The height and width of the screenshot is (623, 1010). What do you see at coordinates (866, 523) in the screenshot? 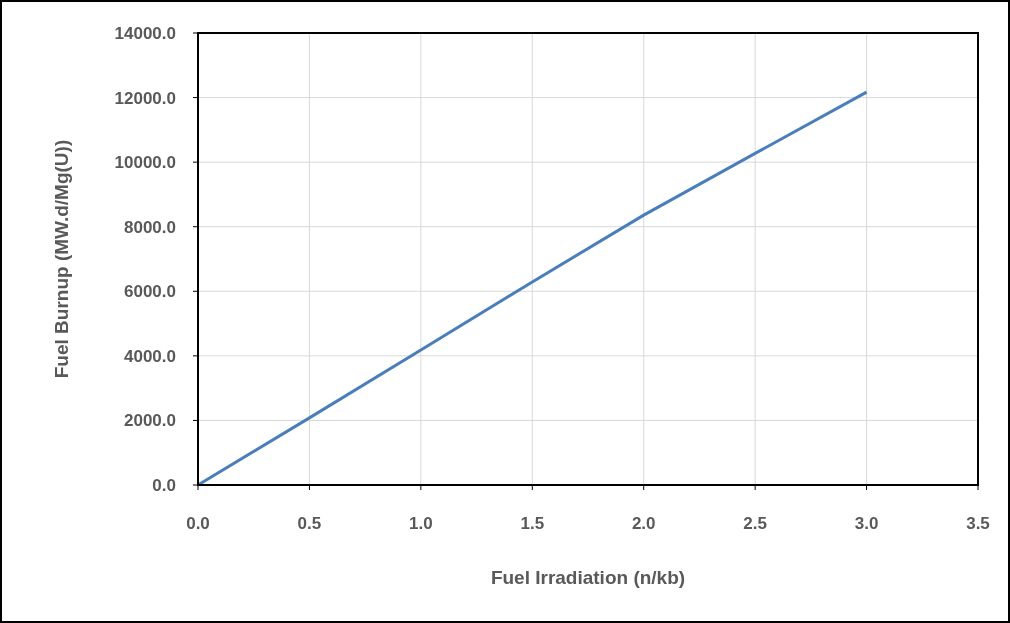
I see `x-tick-label: 3.0` at bounding box center [866, 523].